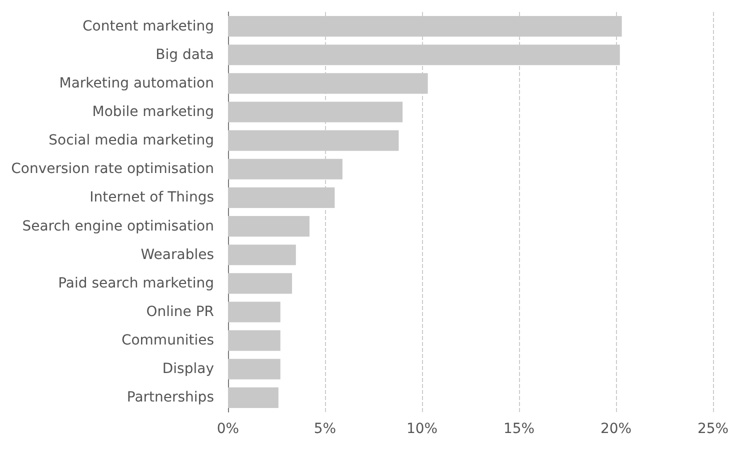 Image resolution: width=737 pixels, height=452 pixels. Describe the element at coordinates (188, 369) in the screenshot. I see `y-tick-label: Display` at that location.